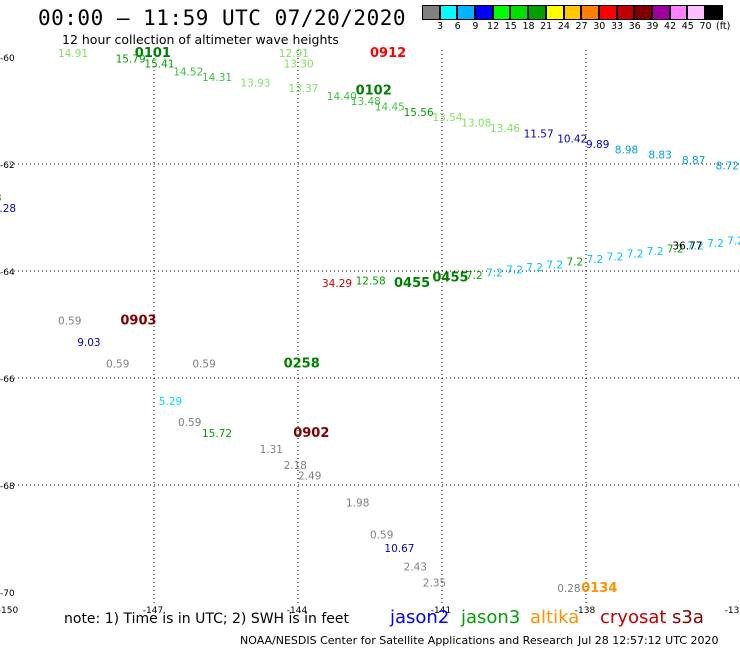 The width and height of the screenshot is (740, 650). Describe the element at coordinates (659, 156) in the screenshot. I see `swh-value-label: 8.83` at that location.